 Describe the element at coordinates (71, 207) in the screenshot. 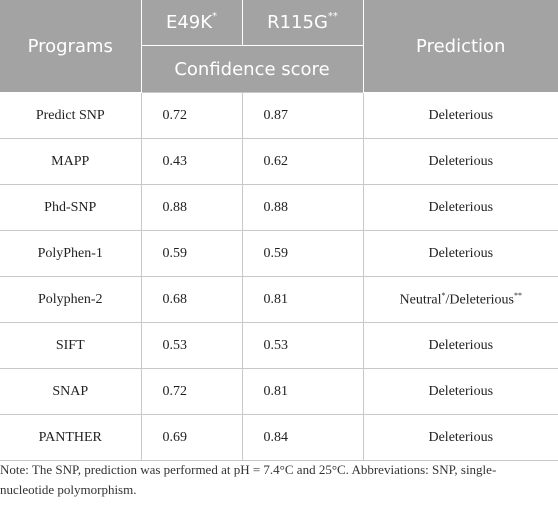

I see `program-cell: Phd-SNP` at that location.